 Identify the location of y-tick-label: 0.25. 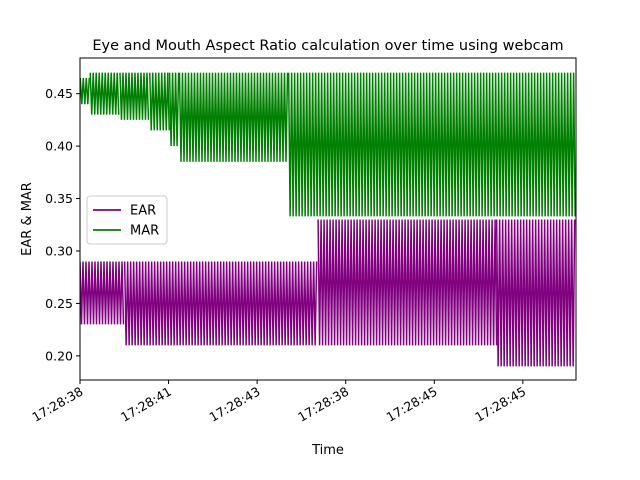
(59, 303).